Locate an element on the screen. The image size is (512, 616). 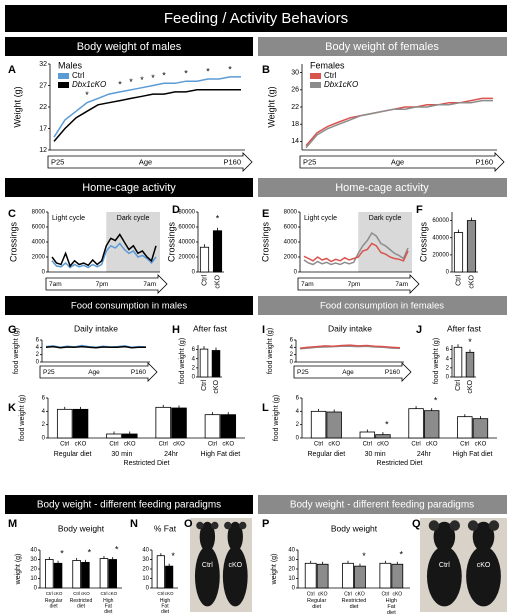
y-tick-label: 4000 is located at coordinates (291, 243).